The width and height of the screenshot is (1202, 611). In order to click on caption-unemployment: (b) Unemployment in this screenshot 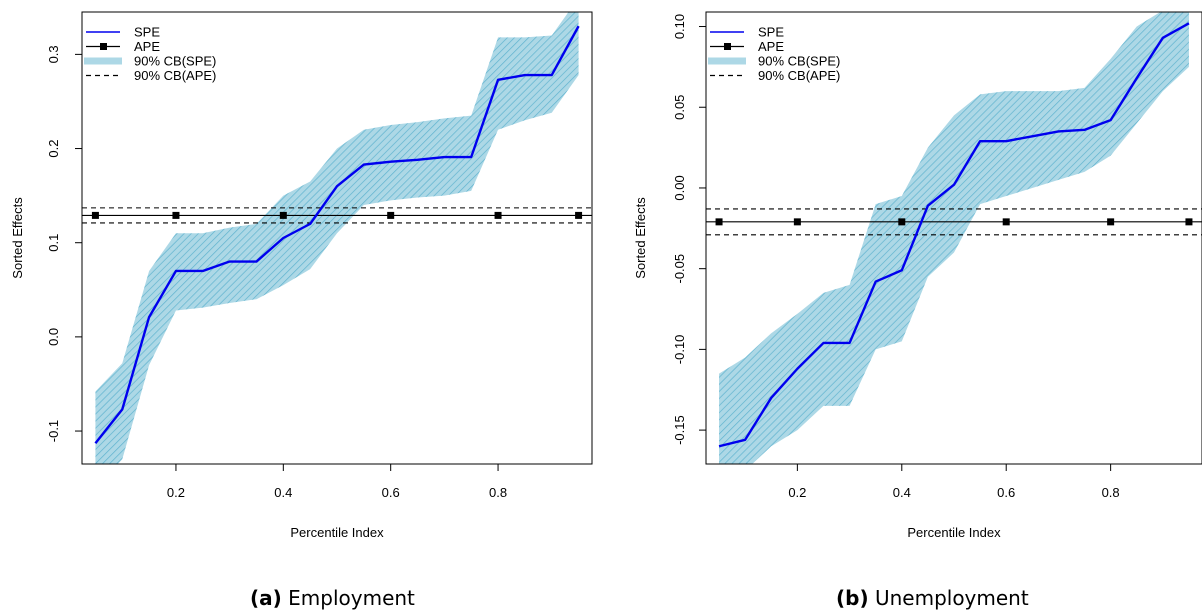, I will do `click(932, 598)`.